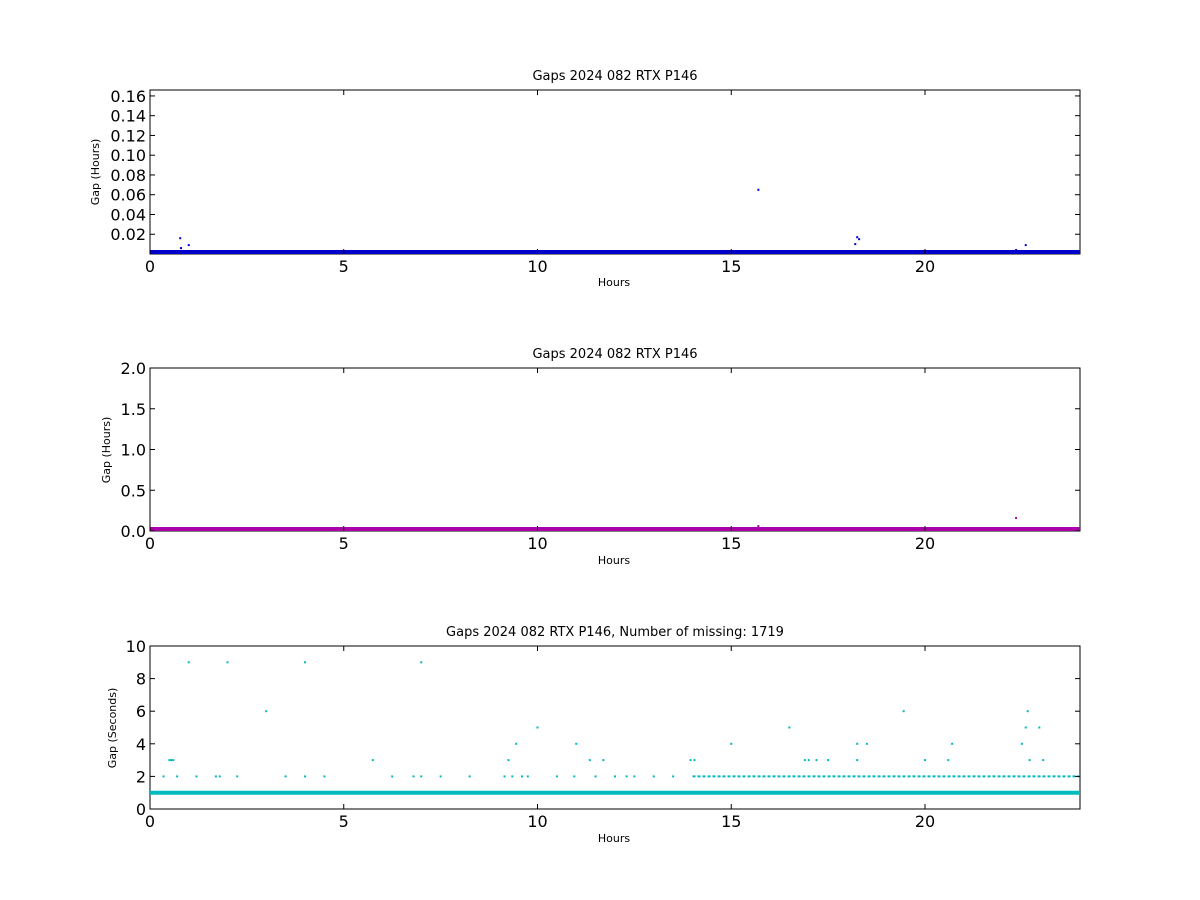  What do you see at coordinates (614, 282) in the screenshot?
I see `panel-top-xlabel: Hours` at bounding box center [614, 282].